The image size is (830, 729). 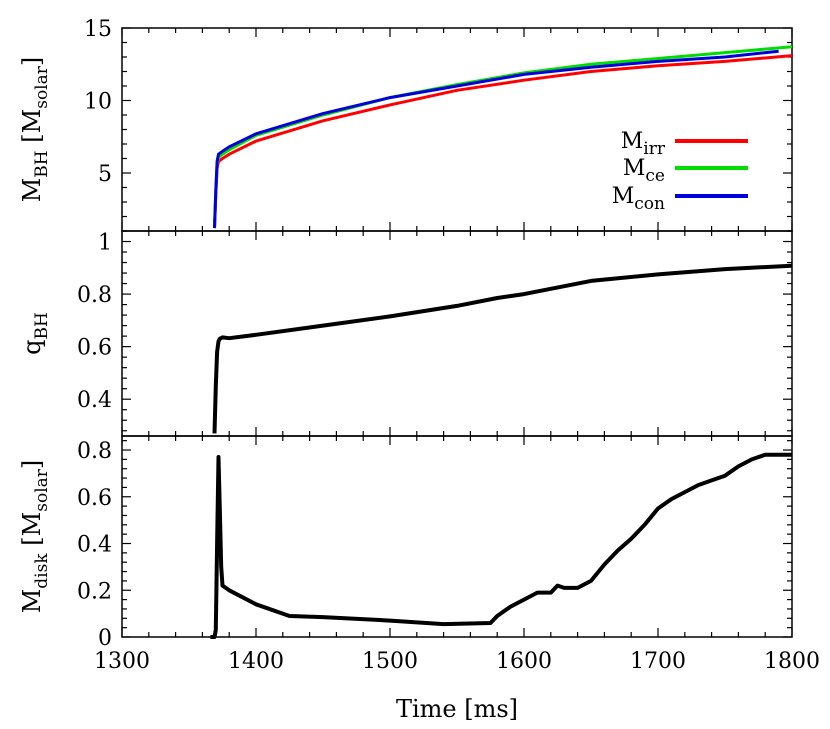 I want to click on x-tick-label: 1500, so click(x=390, y=661).